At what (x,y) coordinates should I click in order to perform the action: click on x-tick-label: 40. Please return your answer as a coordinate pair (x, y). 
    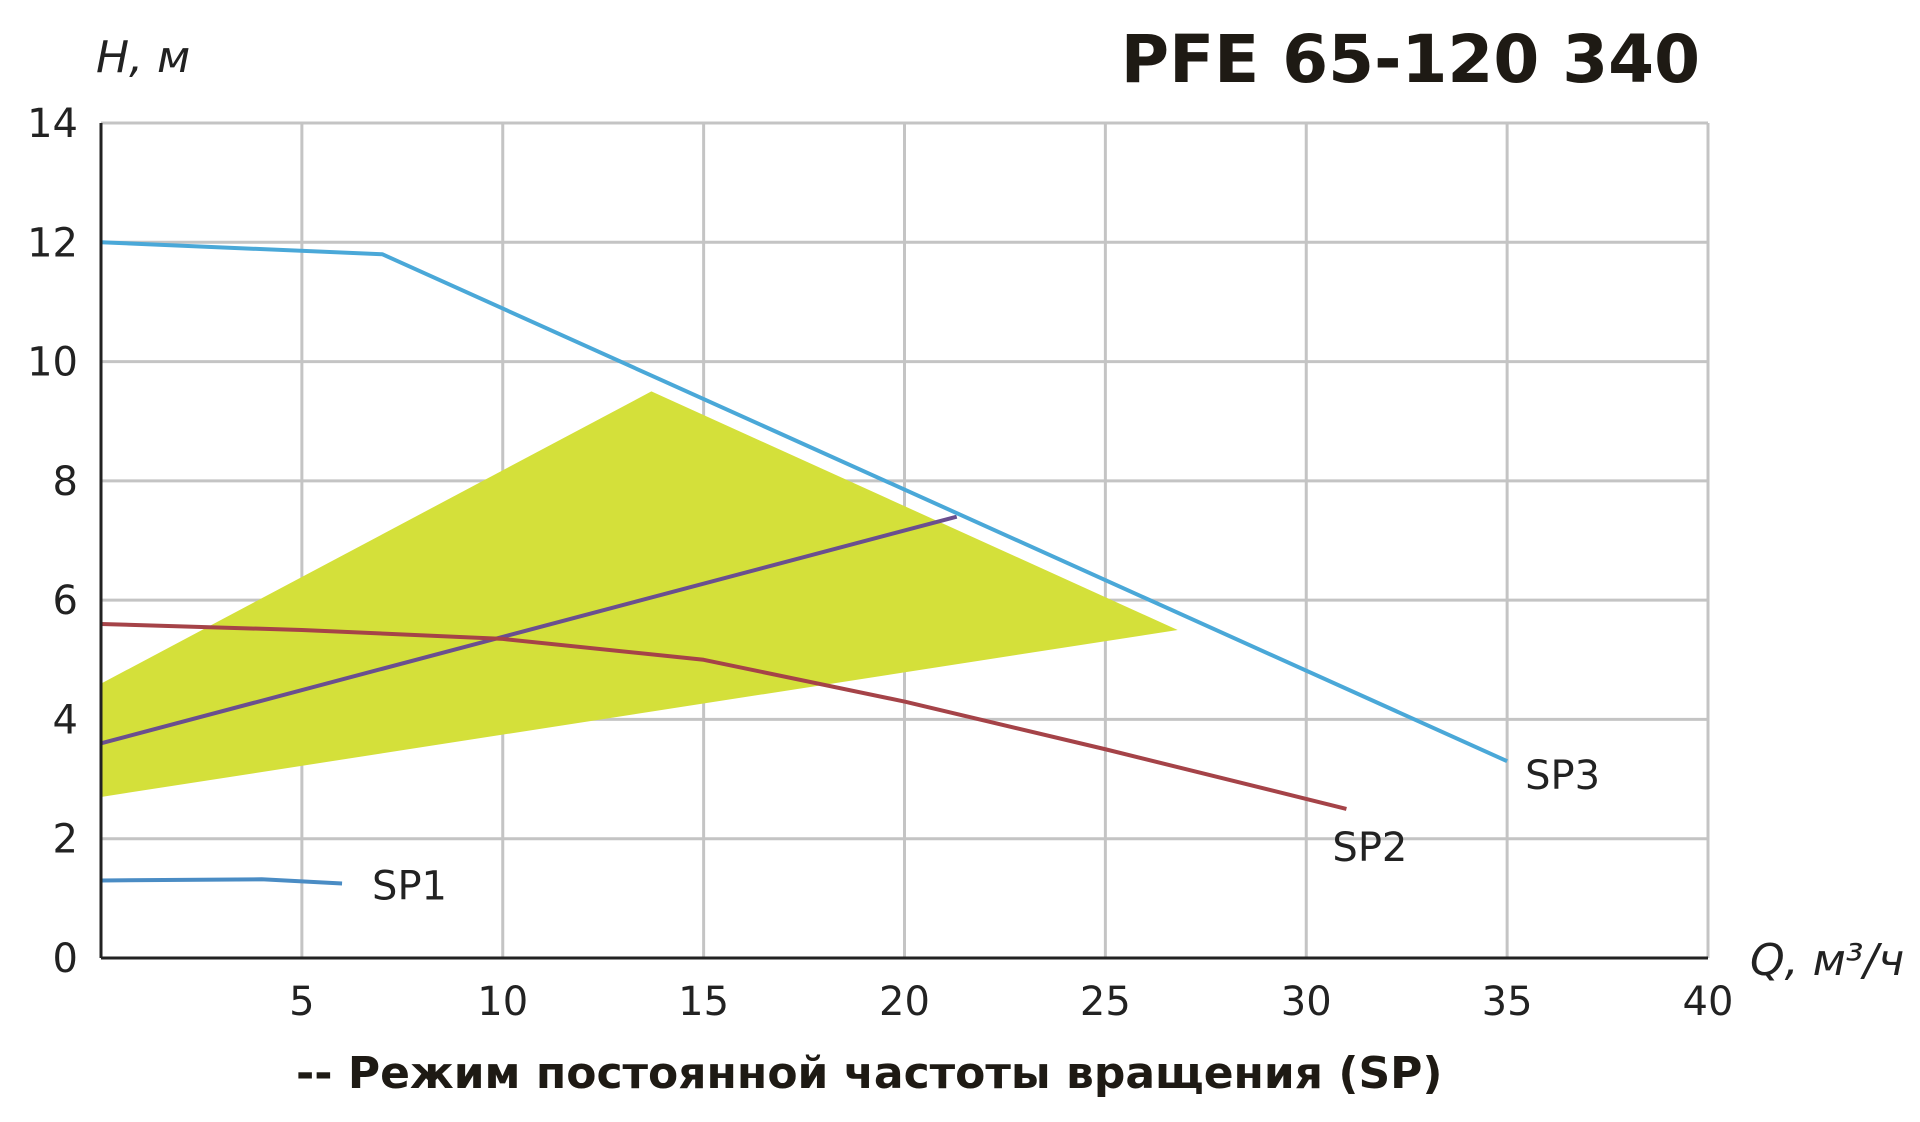
    Looking at the image, I should click on (1708, 1002).